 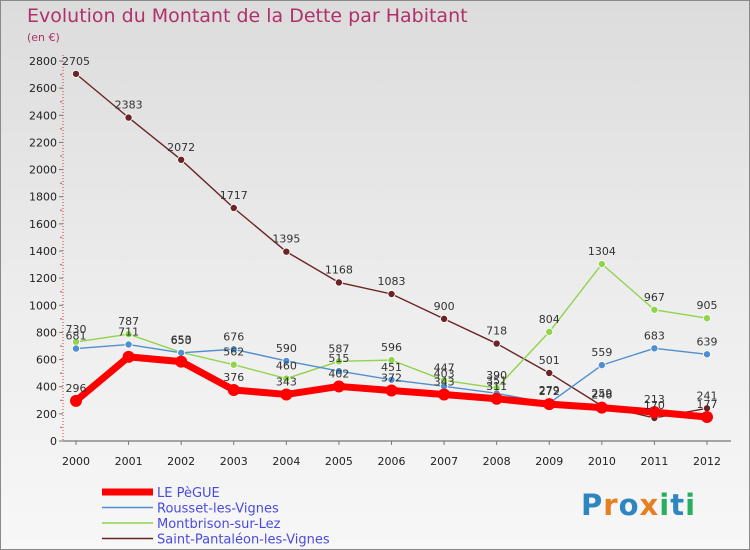 I want to click on y-tick-label: 2800, so click(x=43, y=61).